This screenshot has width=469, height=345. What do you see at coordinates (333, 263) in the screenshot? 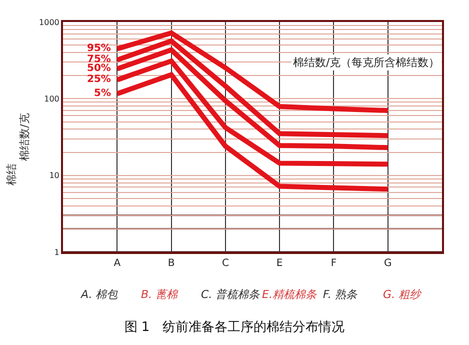
I see `x-tick-label: F` at bounding box center [333, 263].